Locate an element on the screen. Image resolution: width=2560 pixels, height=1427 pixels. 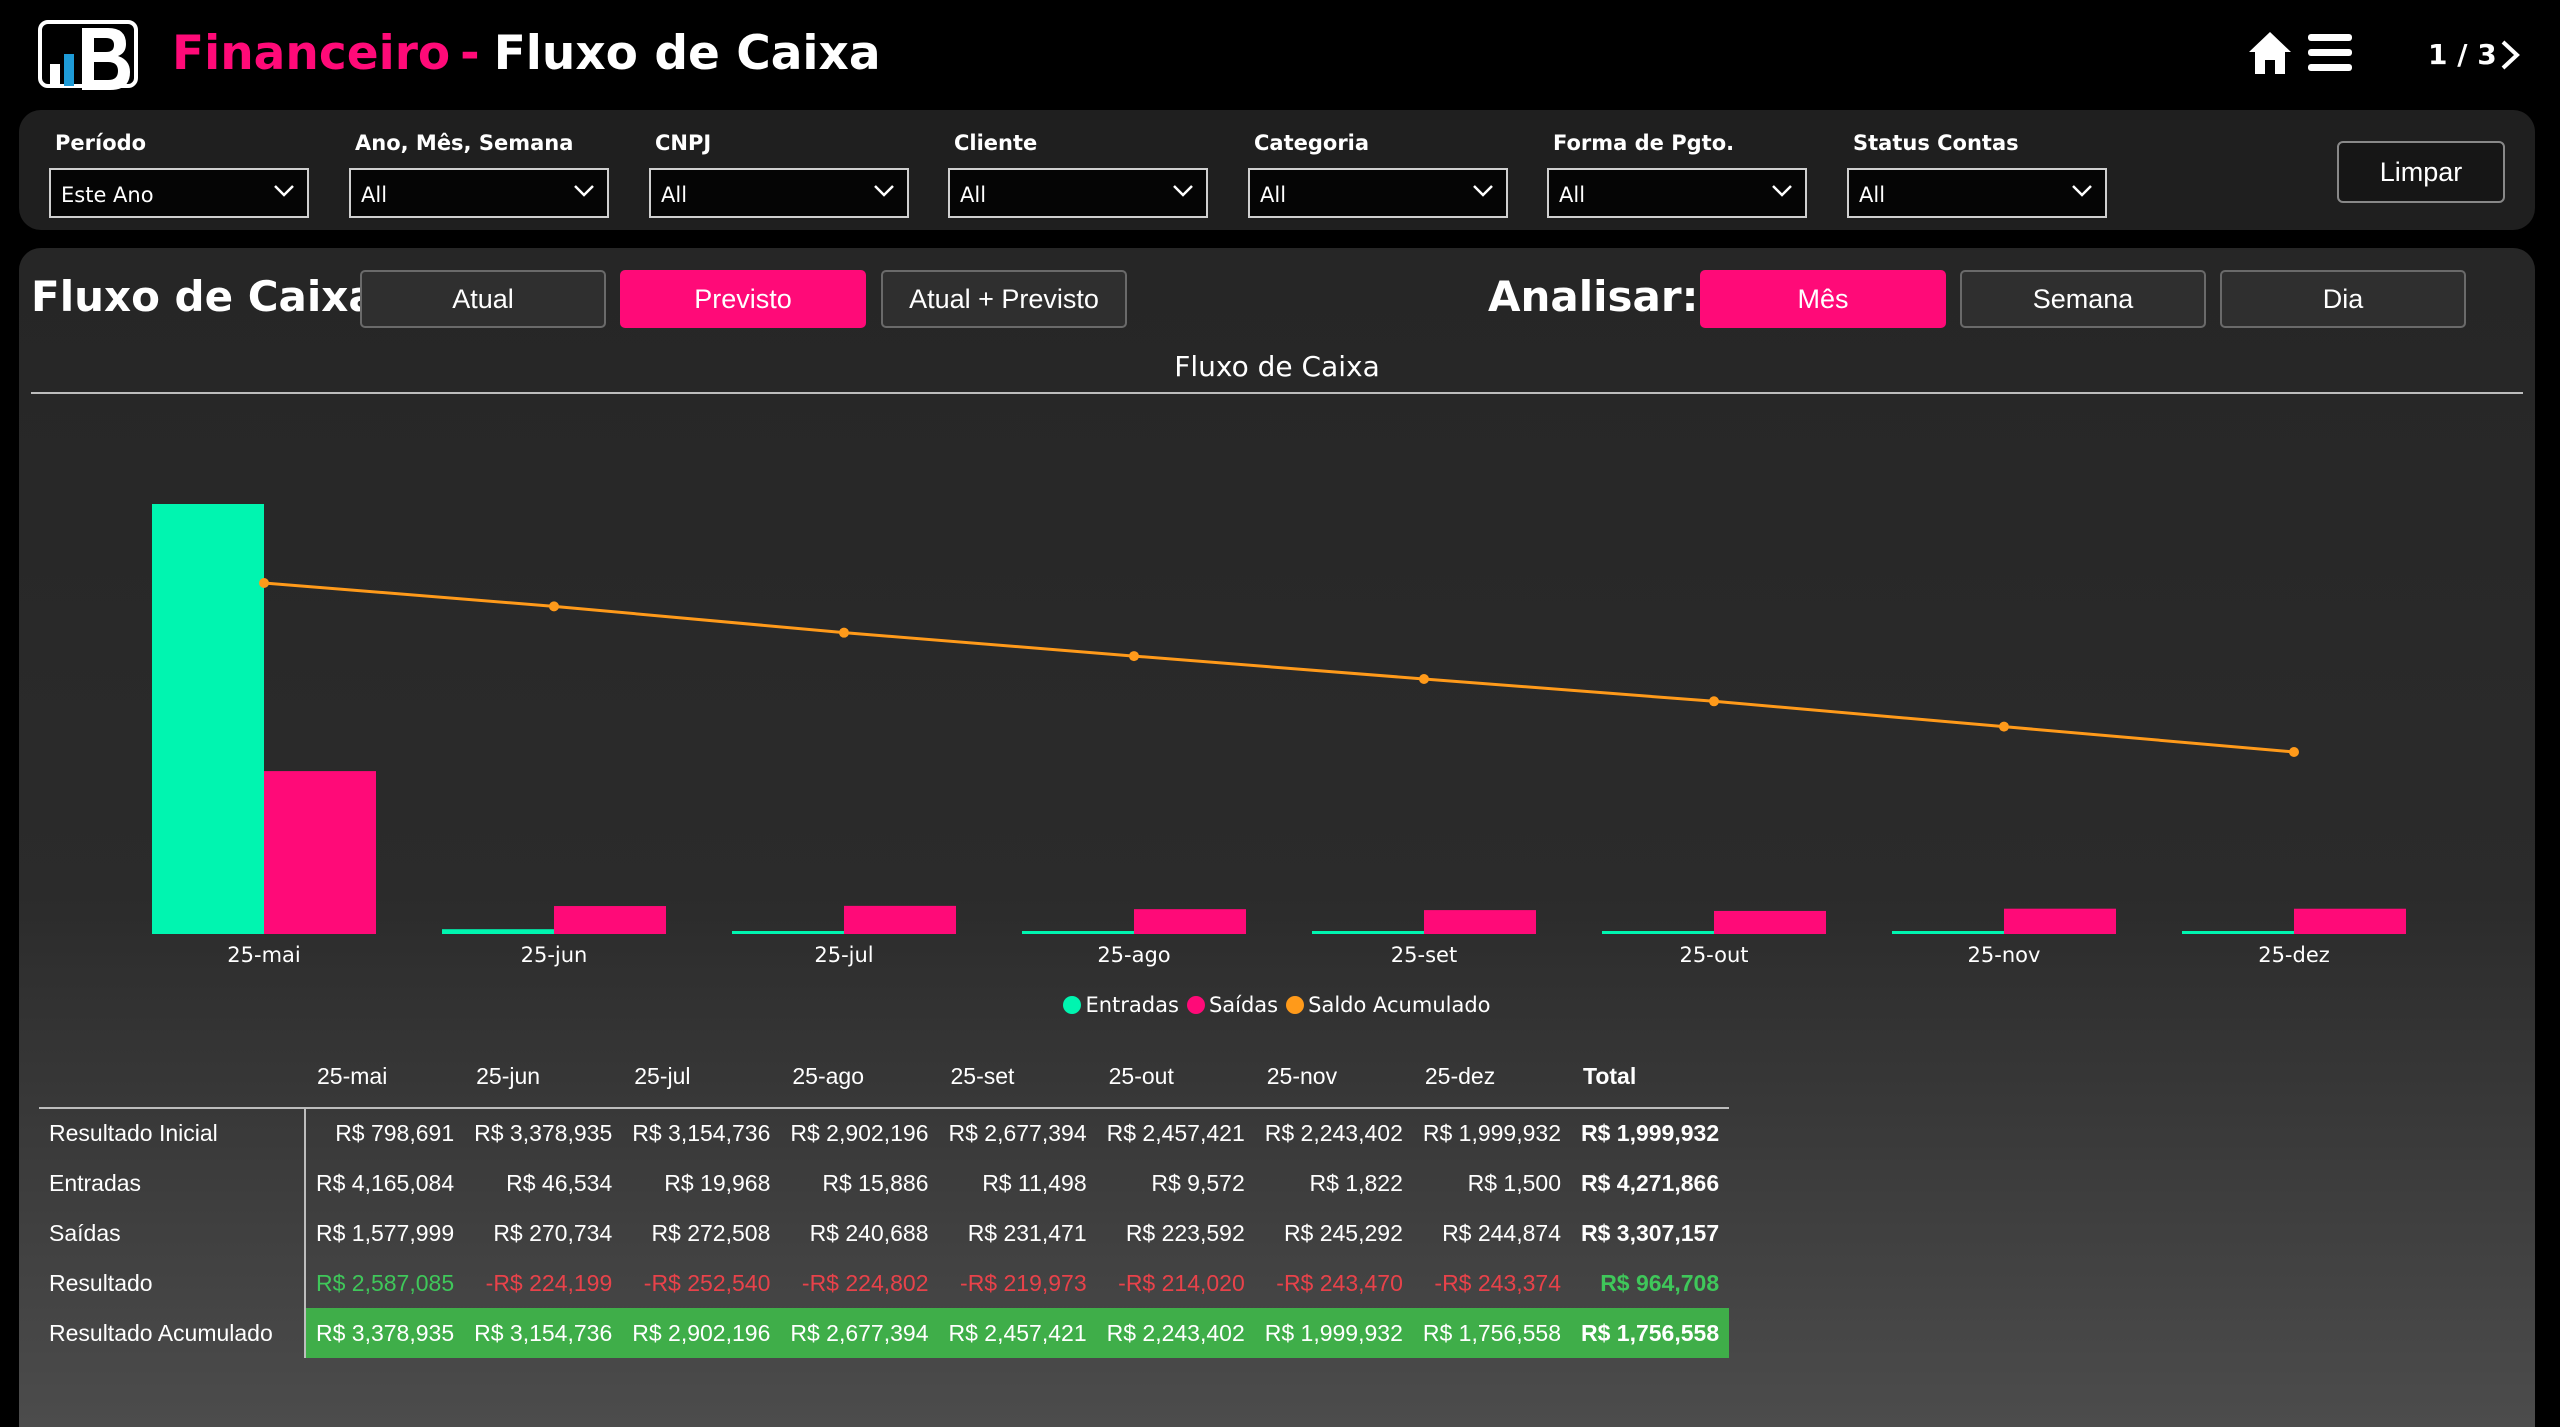
point-saldo-acumulado-25-out is located at coordinates (1714, 701).